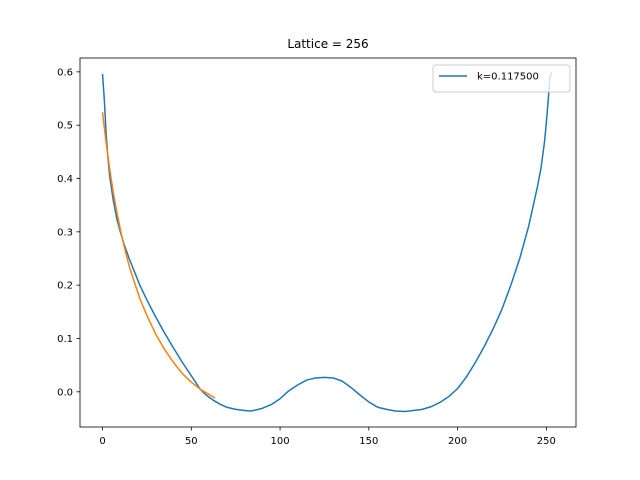 This screenshot has width=640, height=480. I want to click on y-tick-label: 0.4, so click(65, 179).